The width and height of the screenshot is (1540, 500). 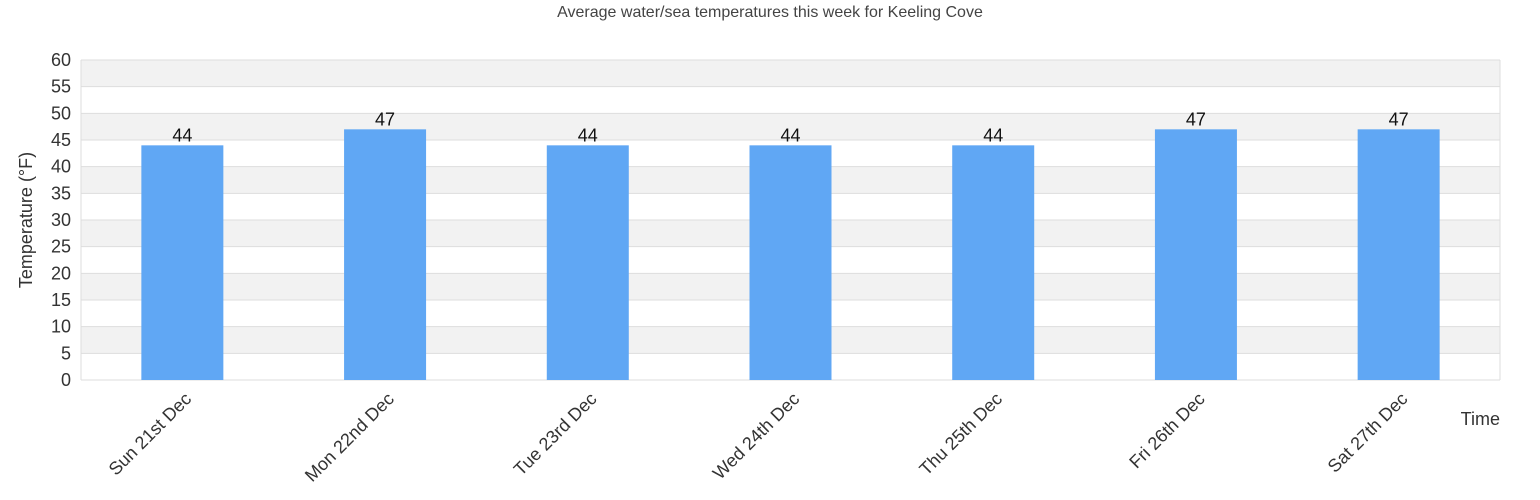 What do you see at coordinates (61, 87) in the screenshot?
I see `y-tick-label: 55` at bounding box center [61, 87].